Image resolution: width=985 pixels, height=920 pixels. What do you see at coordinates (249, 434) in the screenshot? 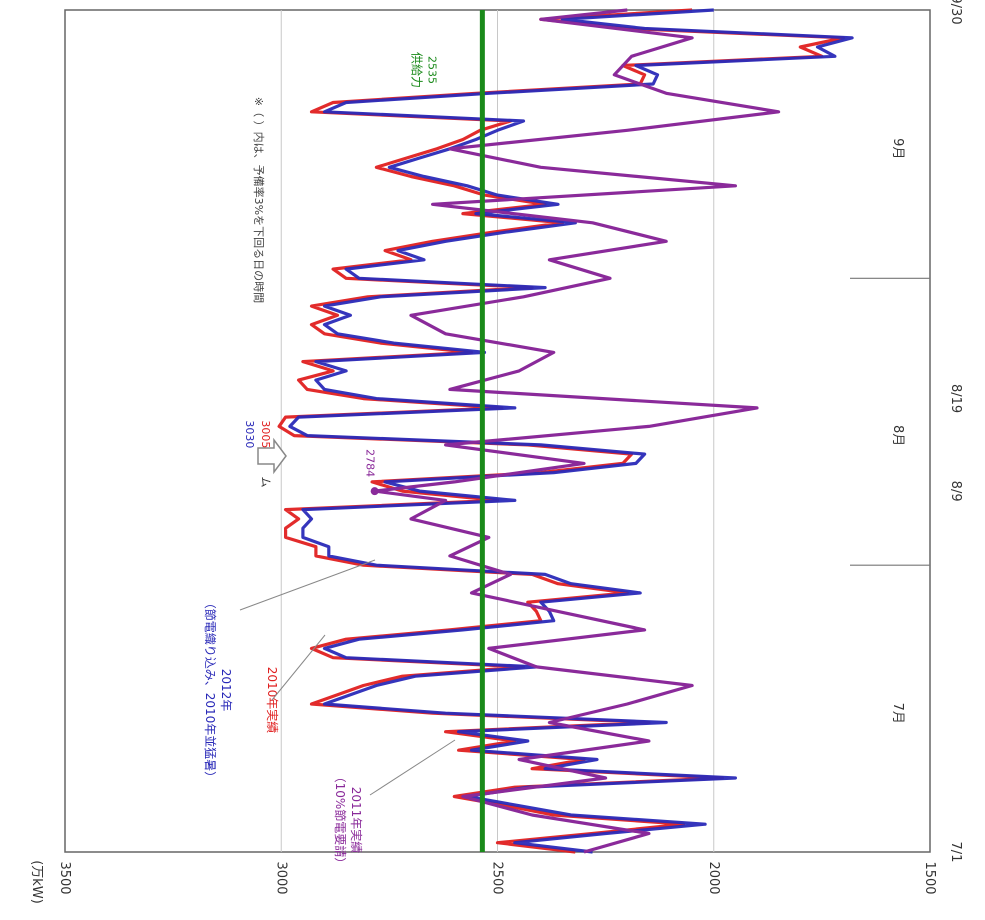
I see `peak-label-2012: 3030` at bounding box center [249, 434].